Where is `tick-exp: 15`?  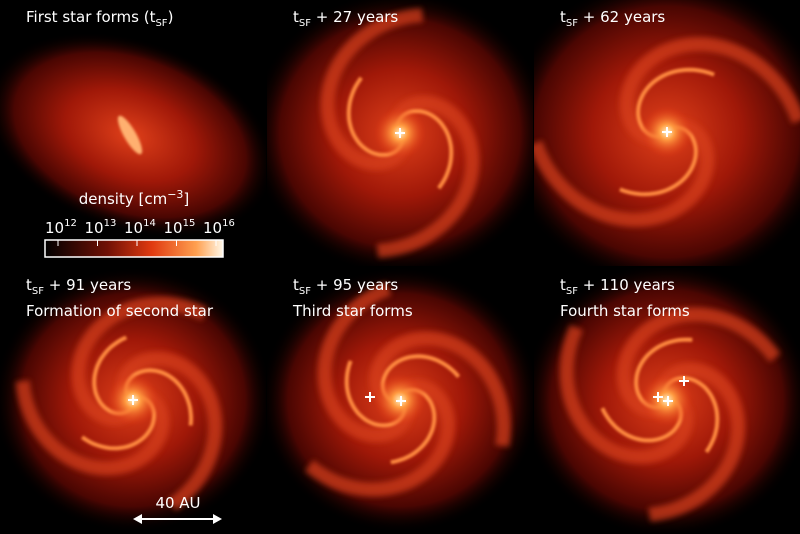
tick-exp: 15 is located at coordinates (189, 223).